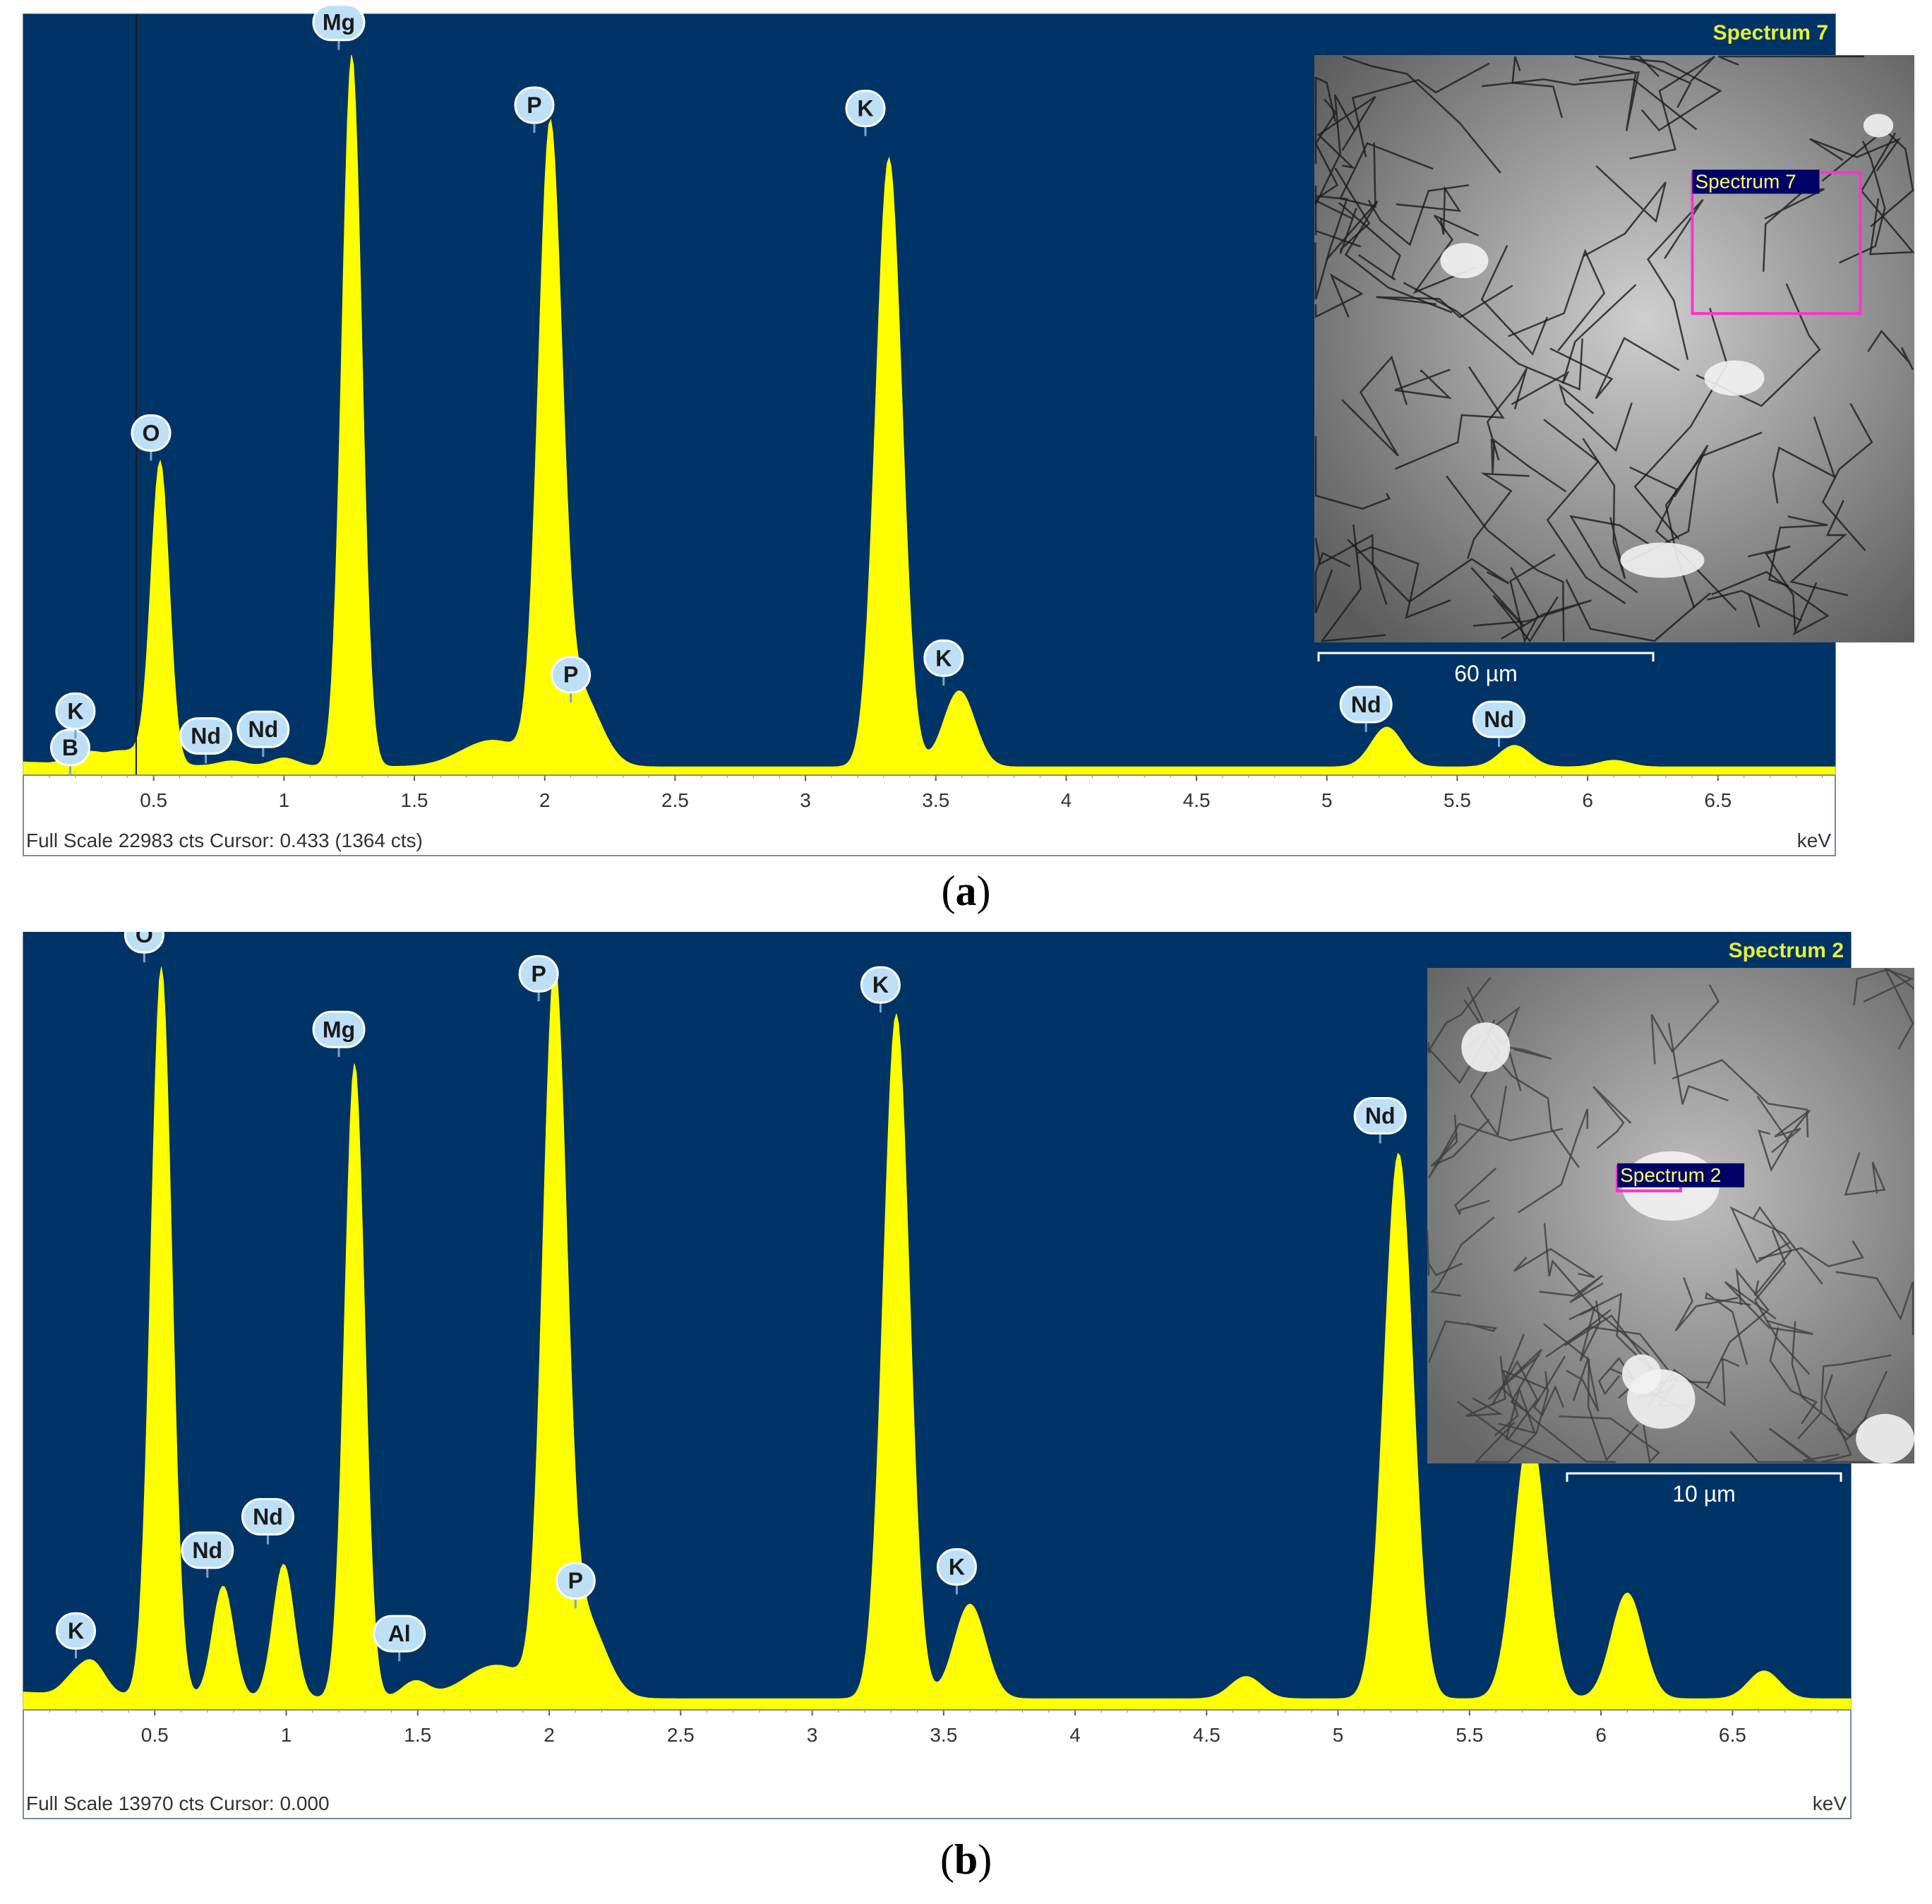 This screenshot has width=1932, height=1904. What do you see at coordinates (1718, 800) in the screenshot?
I see `x-tick-label: 6.5` at bounding box center [1718, 800].